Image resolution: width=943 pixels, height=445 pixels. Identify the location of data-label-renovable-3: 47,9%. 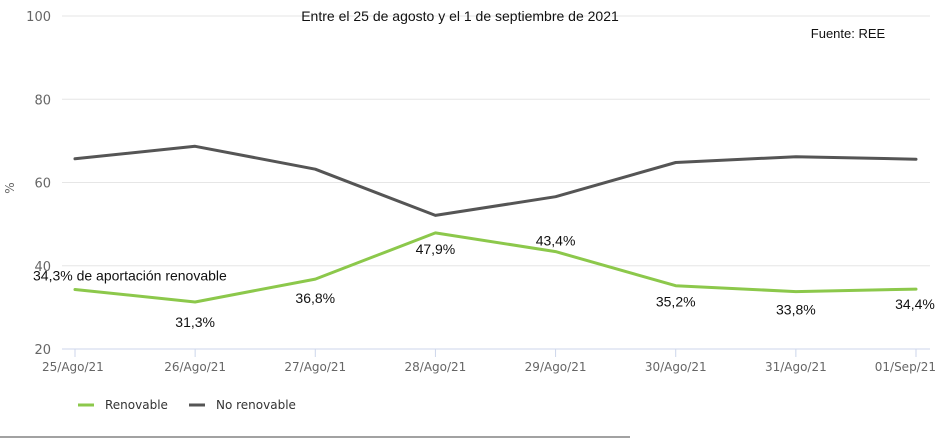
(436, 249).